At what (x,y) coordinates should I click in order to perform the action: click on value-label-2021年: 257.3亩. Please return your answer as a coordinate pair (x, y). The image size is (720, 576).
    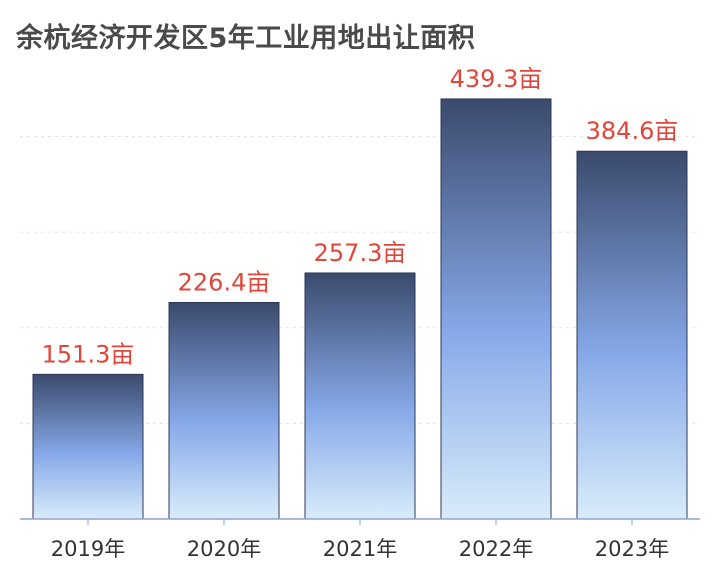
    Looking at the image, I should click on (360, 253).